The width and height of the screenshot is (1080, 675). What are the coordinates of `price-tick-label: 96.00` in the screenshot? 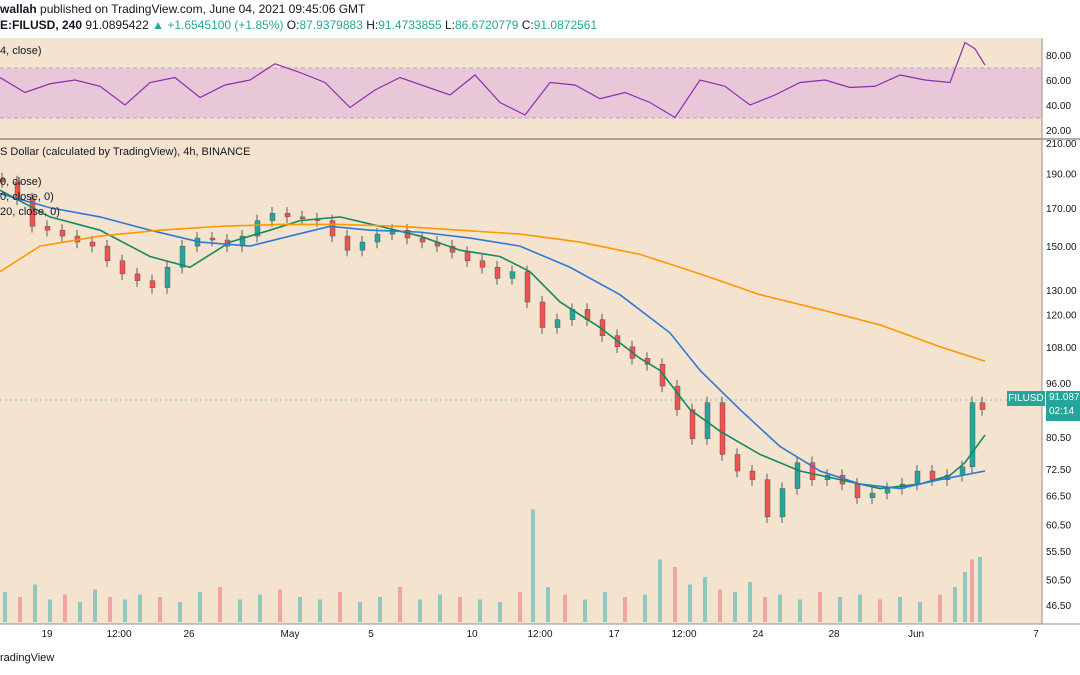 It's located at (1058, 384).